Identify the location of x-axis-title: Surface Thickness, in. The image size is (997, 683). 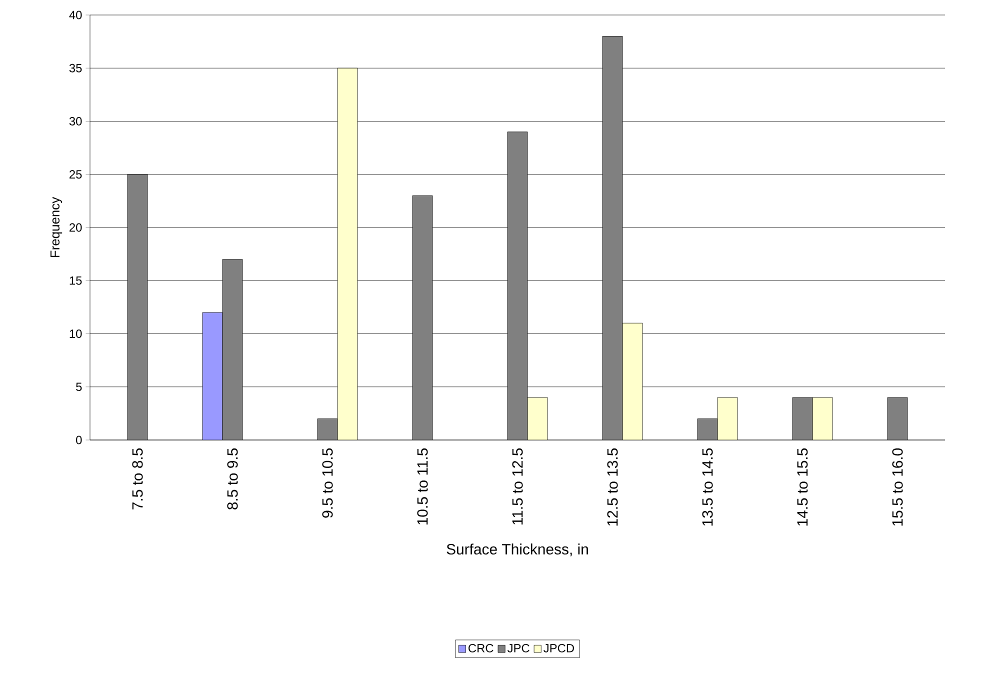
(517, 550).